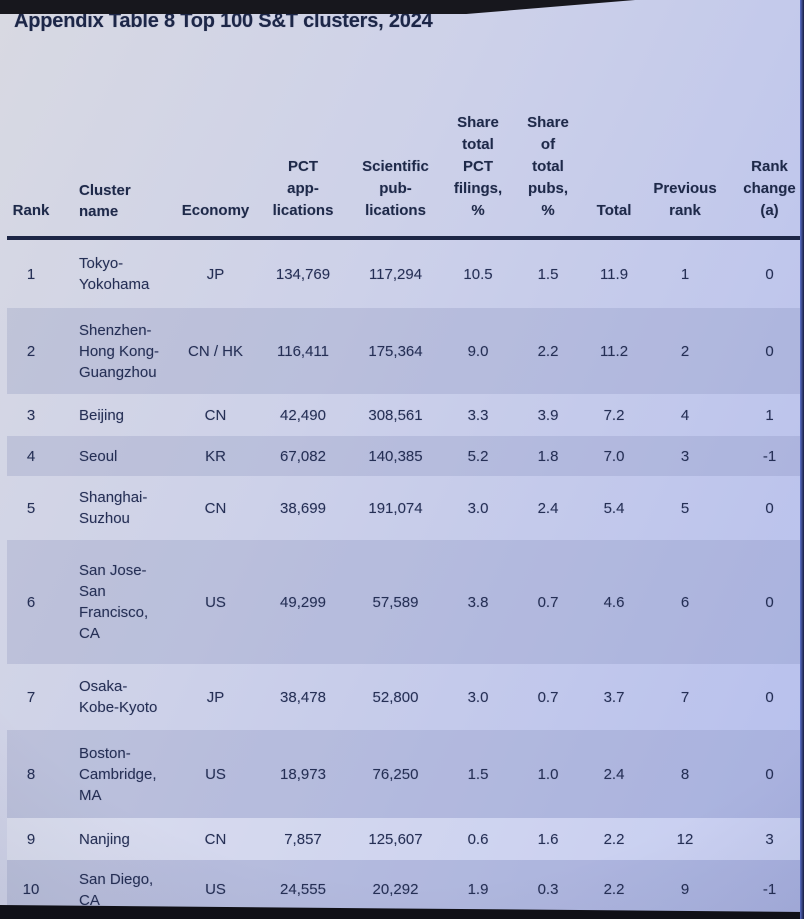  What do you see at coordinates (614, 274) in the screenshot?
I see `cell-total: 11.9` at bounding box center [614, 274].